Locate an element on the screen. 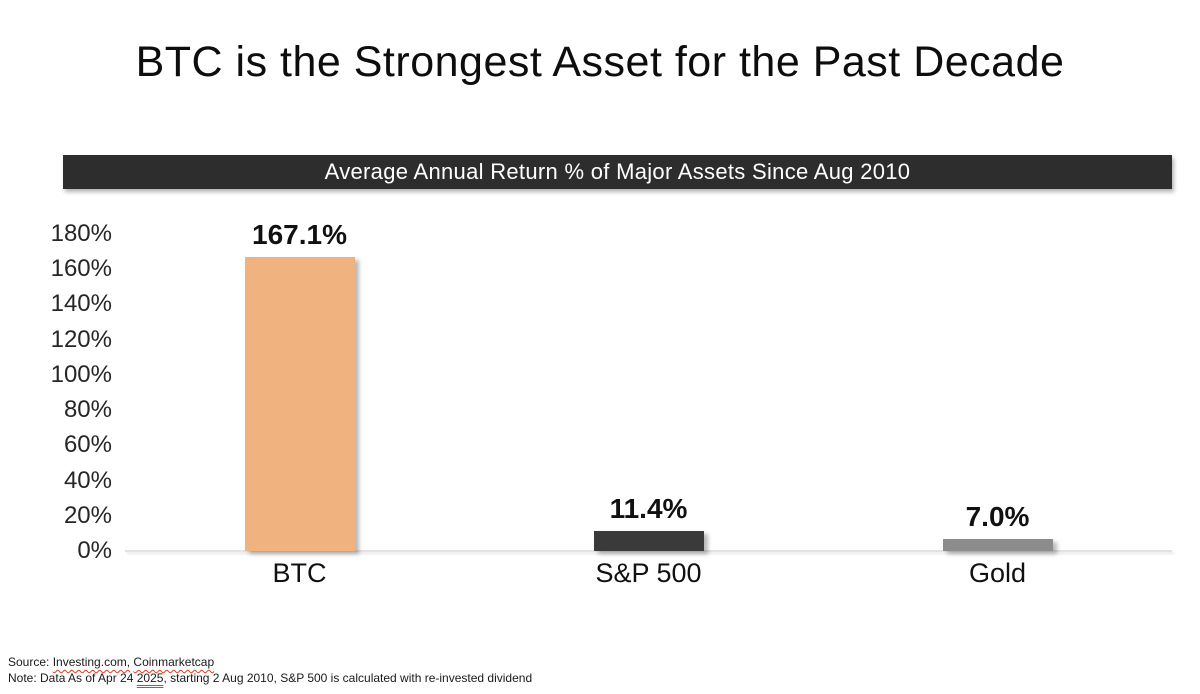 The width and height of the screenshot is (1200, 694). y-axis-tick-label: 80% is located at coordinates (87, 410).